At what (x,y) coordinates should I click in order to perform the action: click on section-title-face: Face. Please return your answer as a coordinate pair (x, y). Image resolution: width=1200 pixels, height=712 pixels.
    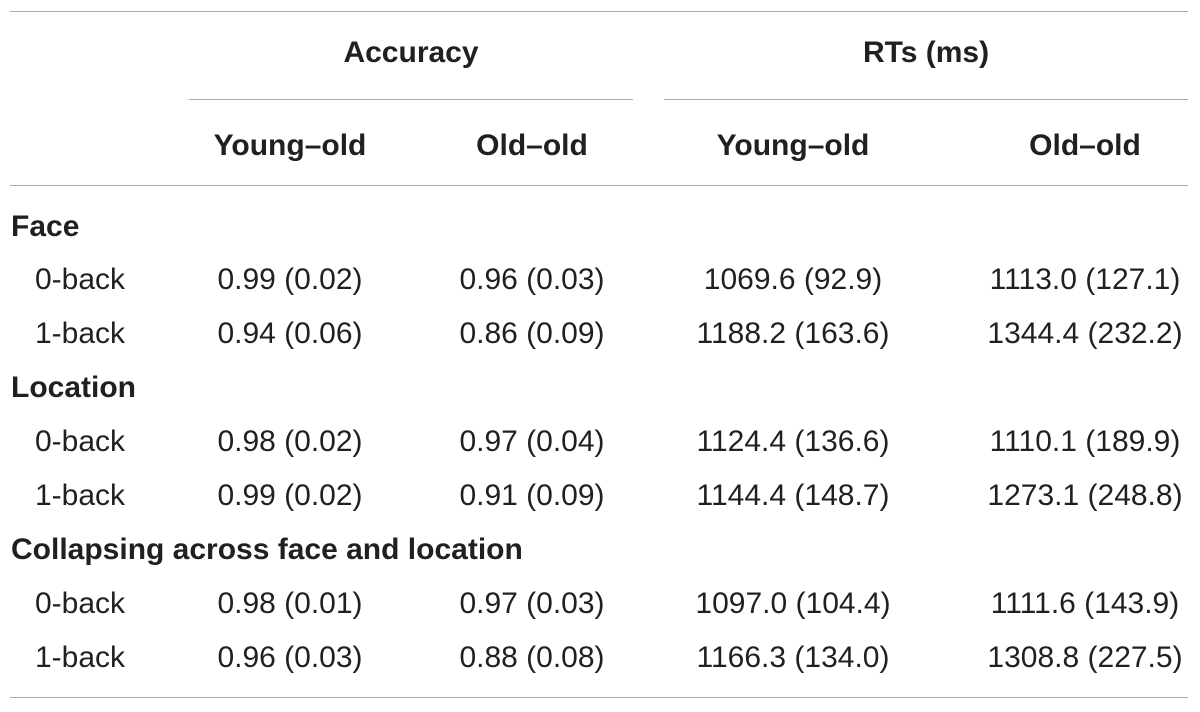
    Looking at the image, I should click on (45, 226).